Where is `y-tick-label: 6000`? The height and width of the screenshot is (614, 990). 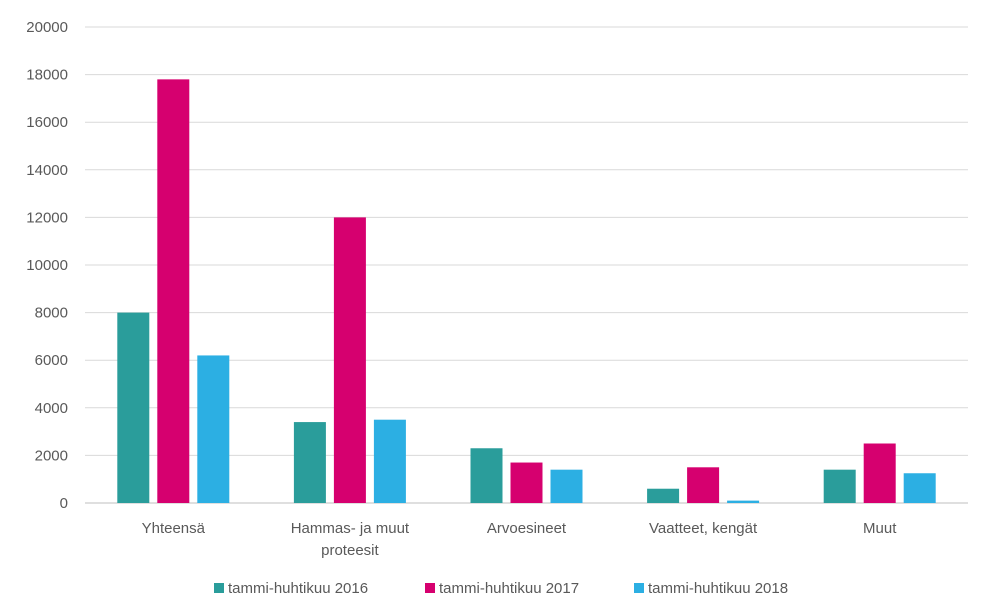
y-tick-label: 6000 is located at coordinates (51, 360).